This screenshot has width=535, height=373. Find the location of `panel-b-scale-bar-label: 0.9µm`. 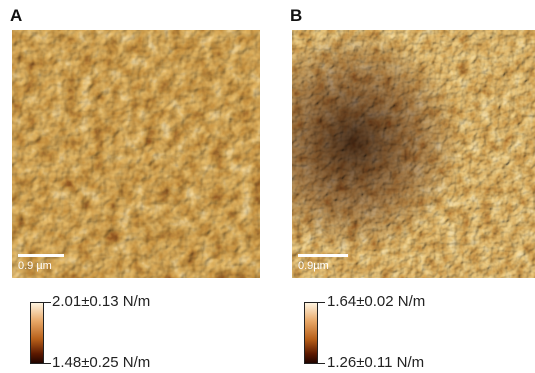

panel-b-scale-bar-label: 0.9µm is located at coordinates (313, 266).